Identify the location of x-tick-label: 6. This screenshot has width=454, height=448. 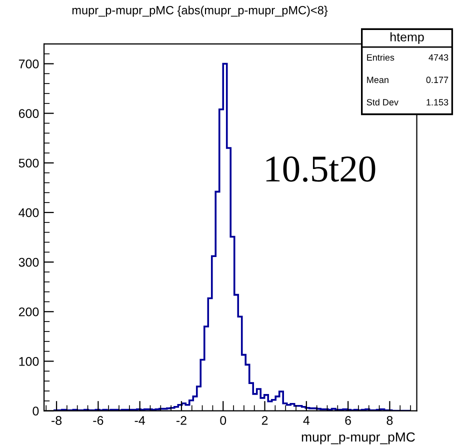
(348, 420).